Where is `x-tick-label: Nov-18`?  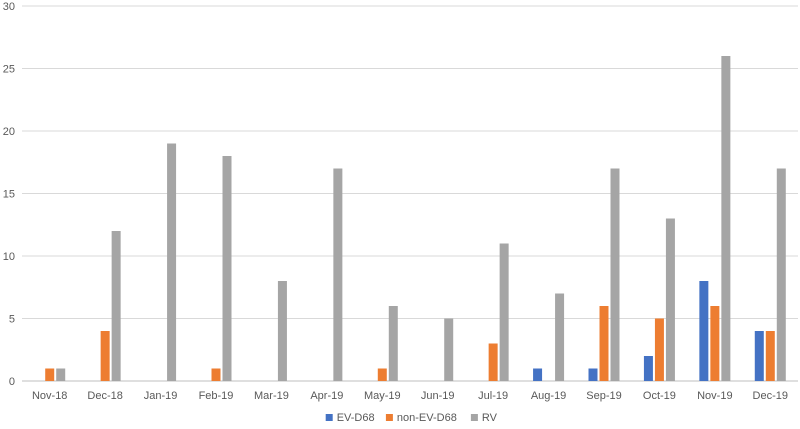
x-tick-label: Nov-18 is located at coordinates (49, 396).